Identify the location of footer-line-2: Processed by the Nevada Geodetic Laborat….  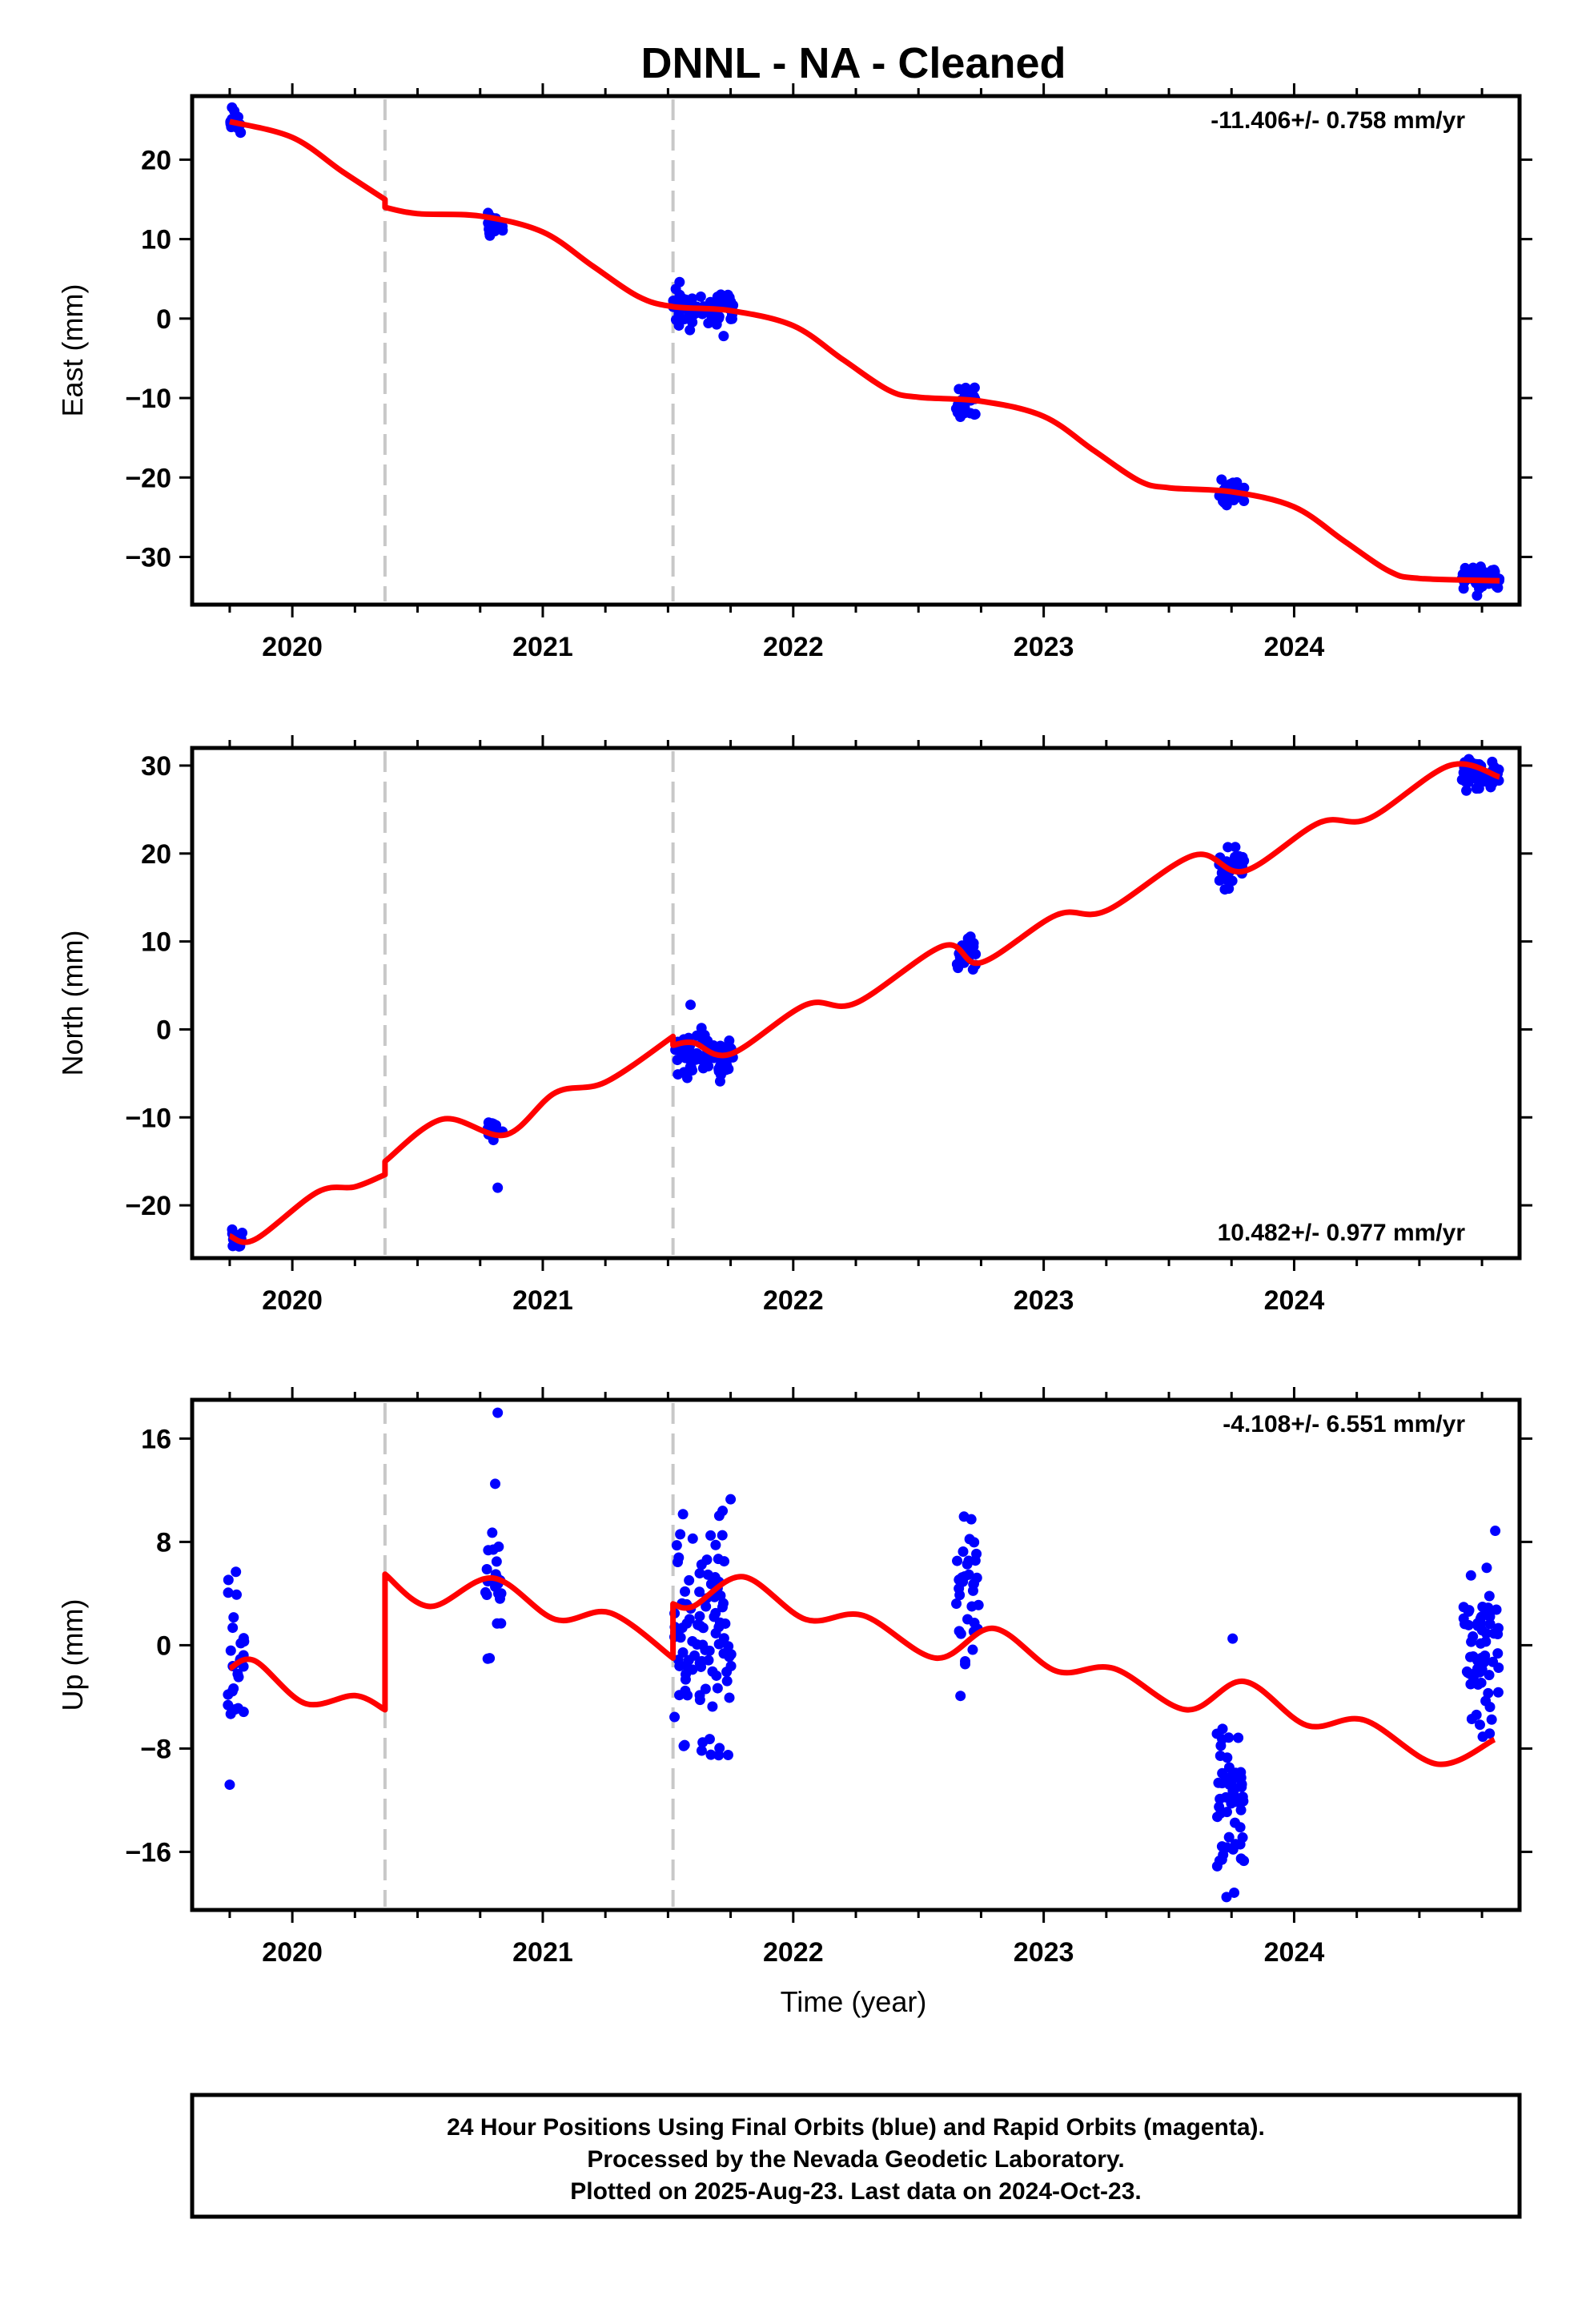
(855, 2159).